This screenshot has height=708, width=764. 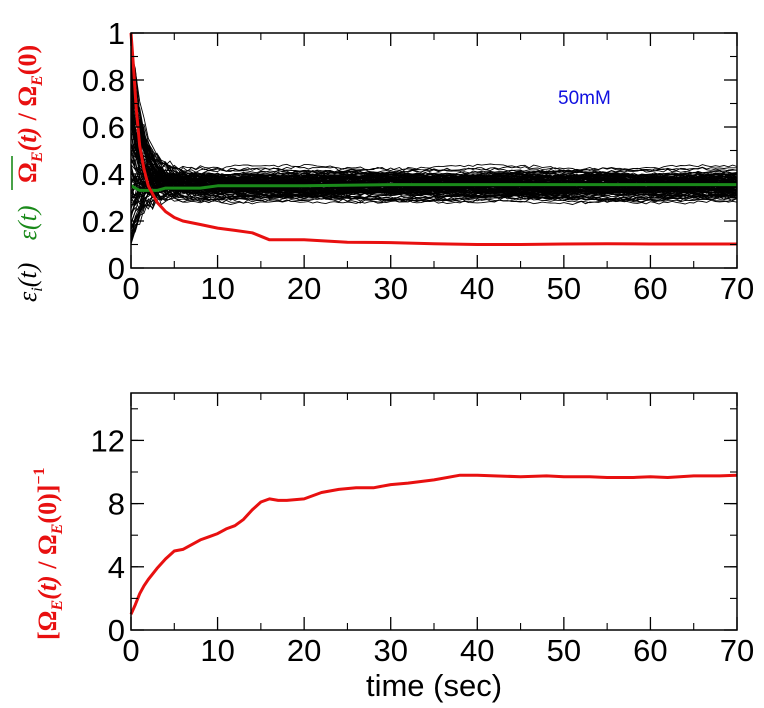 I want to click on top-xtick-label: 10, so click(x=217, y=288).